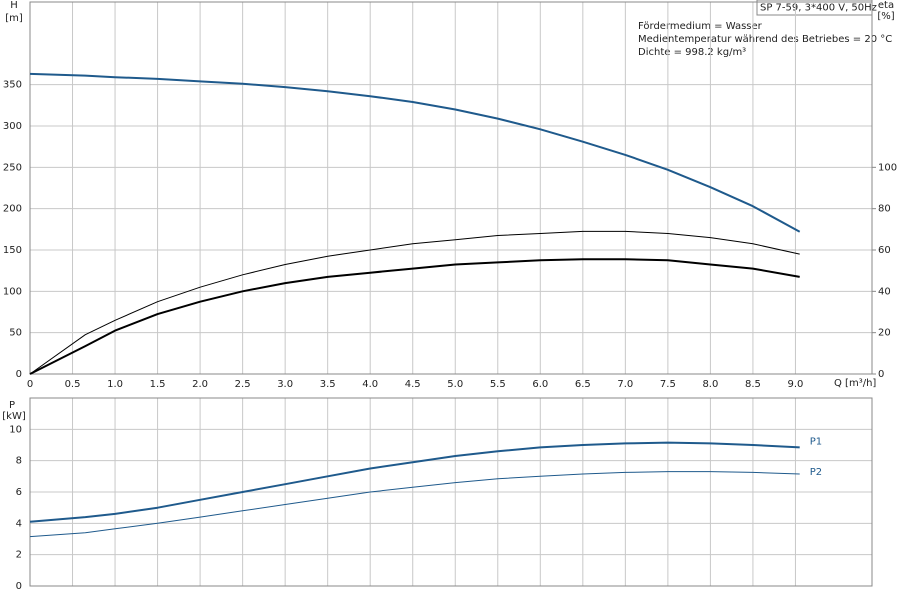  I want to click on y-tick-label: 50, so click(15, 333).